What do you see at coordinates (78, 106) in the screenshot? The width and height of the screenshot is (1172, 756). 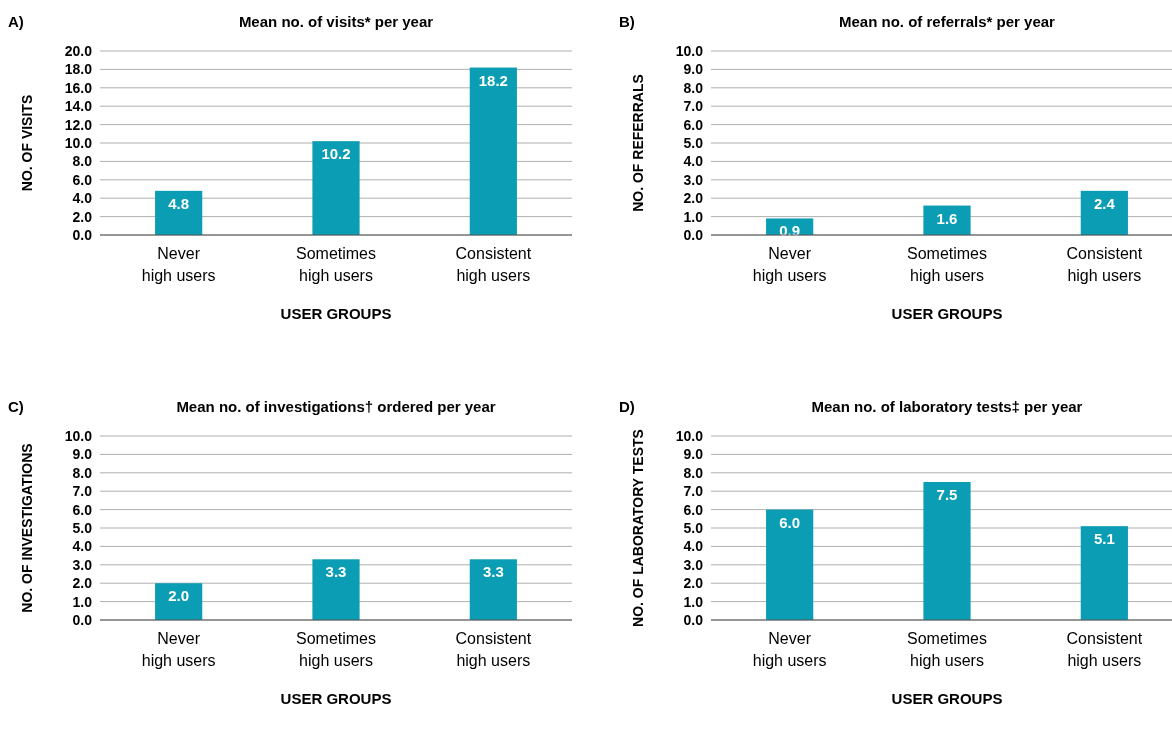 I see `y-tick-label: 14.0` at bounding box center [78, 106].